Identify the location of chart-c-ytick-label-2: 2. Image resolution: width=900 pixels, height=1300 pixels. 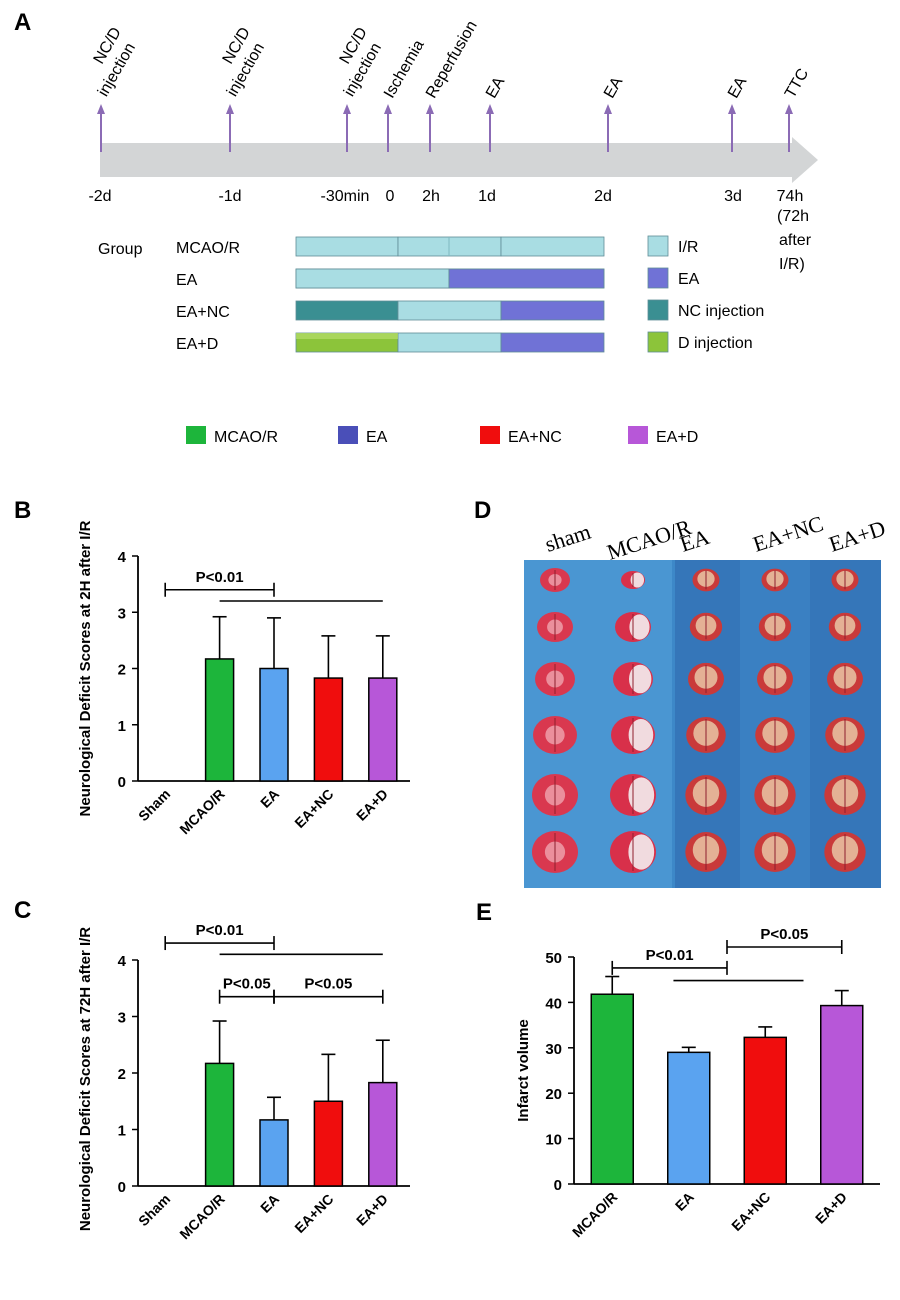
(122, 1074).